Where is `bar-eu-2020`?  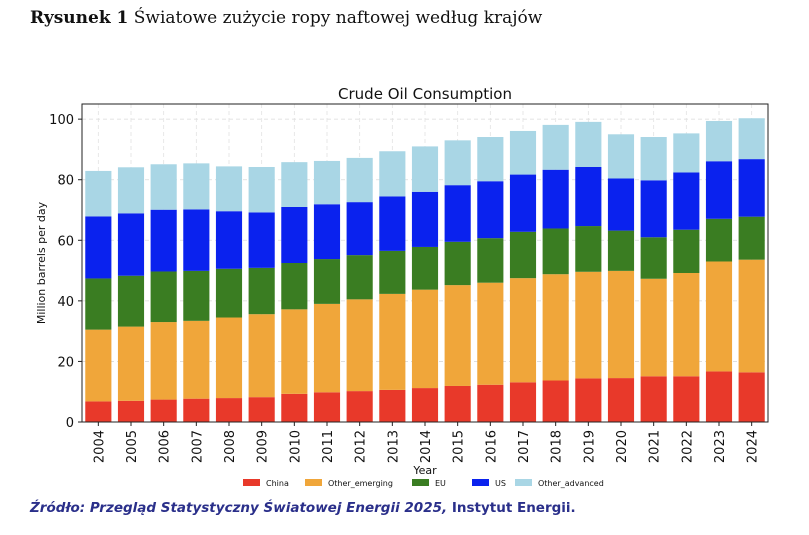
bar-eu-2020 is located at coordinates (621, 250).